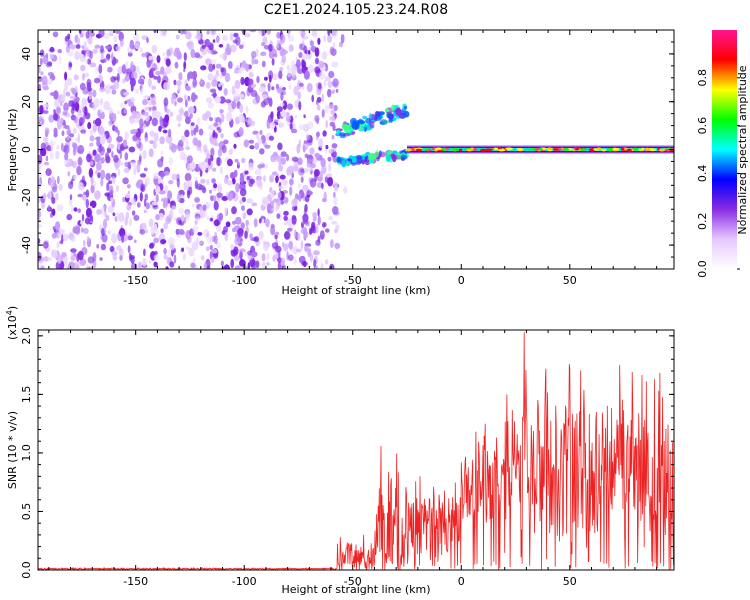 Image resolution: width=750 pixels, height=600 pixels. What do you see at coordinates (26, 149) in the screenshot?
I see `spectrogram-y-tick-label: 0` at bounding box center [26, 149].